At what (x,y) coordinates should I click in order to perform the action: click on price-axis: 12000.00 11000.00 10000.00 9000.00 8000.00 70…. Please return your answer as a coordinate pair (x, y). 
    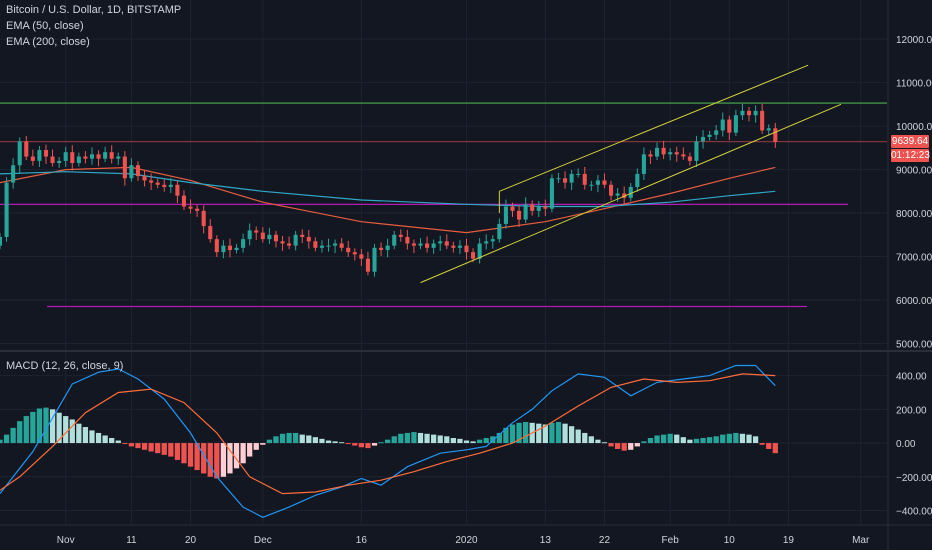
    Looking at the image, I should click on (914, 192).